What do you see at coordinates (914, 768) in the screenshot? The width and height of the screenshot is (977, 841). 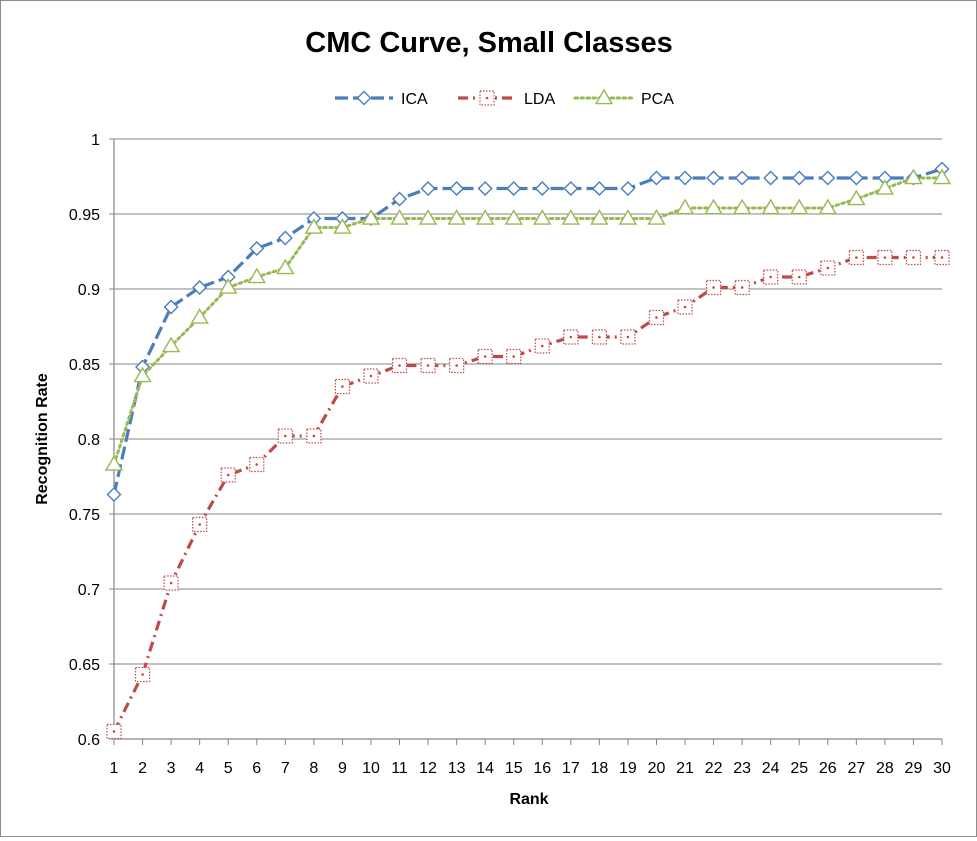 I see `x-tick-label: 29` at bounding box center [914, 768].